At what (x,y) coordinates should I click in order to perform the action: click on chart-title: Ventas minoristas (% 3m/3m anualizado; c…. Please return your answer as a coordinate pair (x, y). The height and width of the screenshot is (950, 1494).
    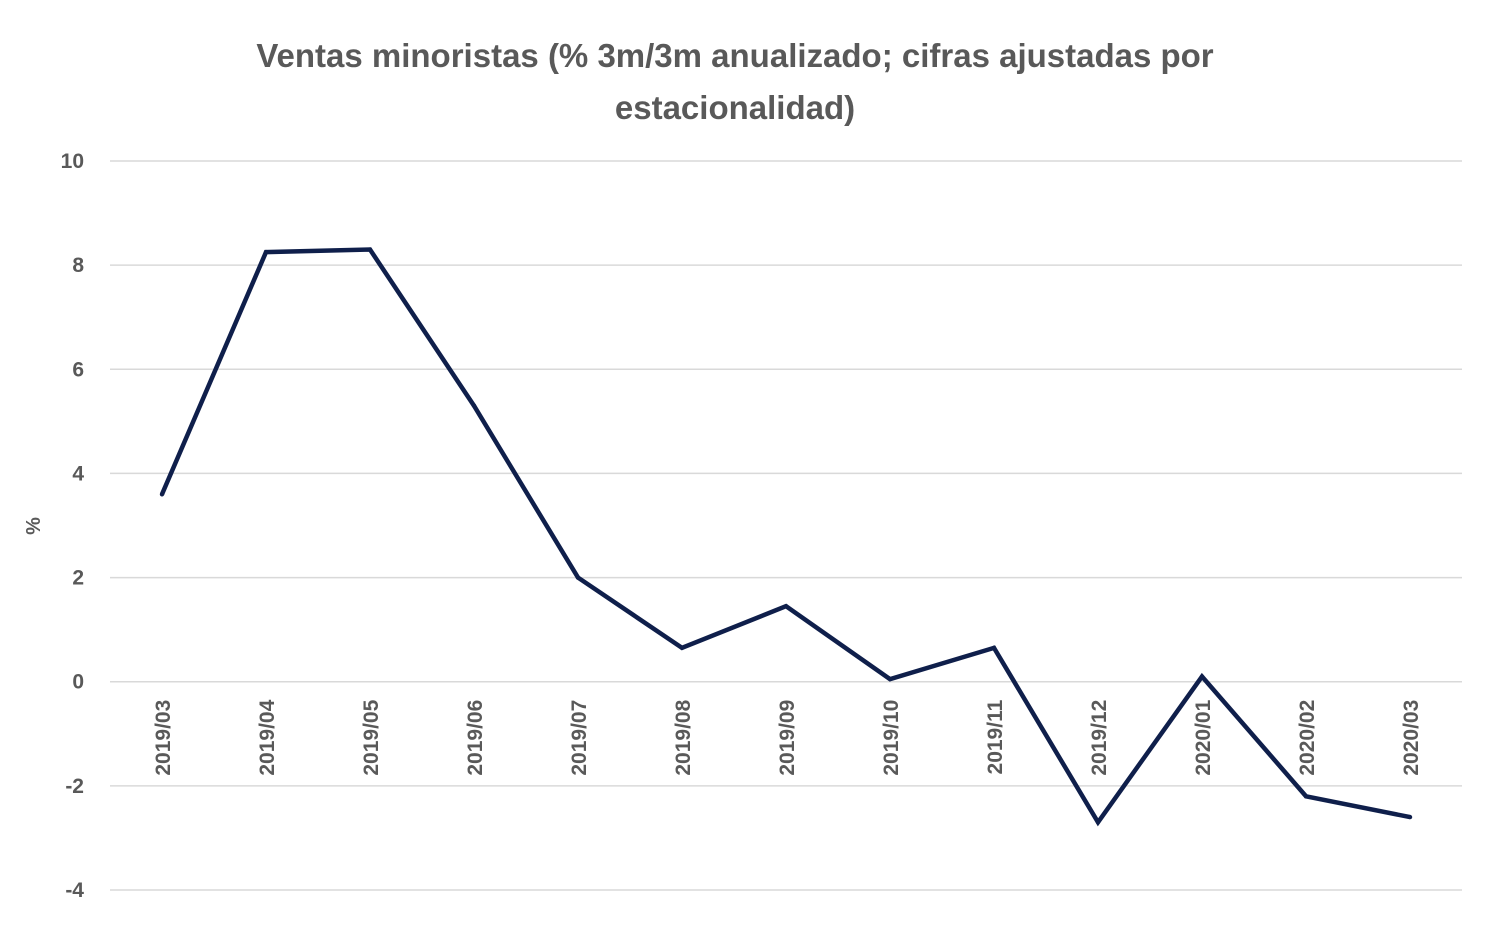
    Looking at the image, I should click on (735, 81).